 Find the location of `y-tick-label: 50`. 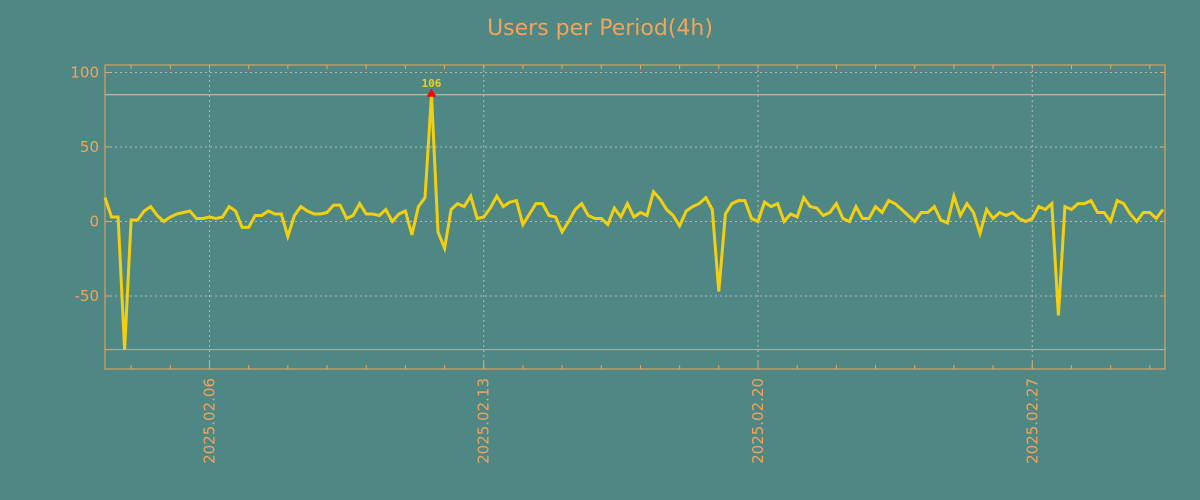

y-tick-label: 50 is located at coordinates (89, 147).